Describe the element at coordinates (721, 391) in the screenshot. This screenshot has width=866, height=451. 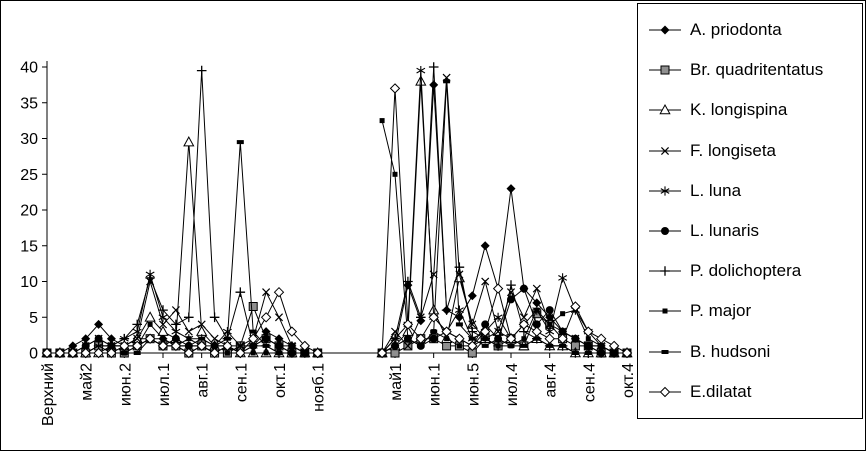
I see `legend-label: E.dilatat` at that location.